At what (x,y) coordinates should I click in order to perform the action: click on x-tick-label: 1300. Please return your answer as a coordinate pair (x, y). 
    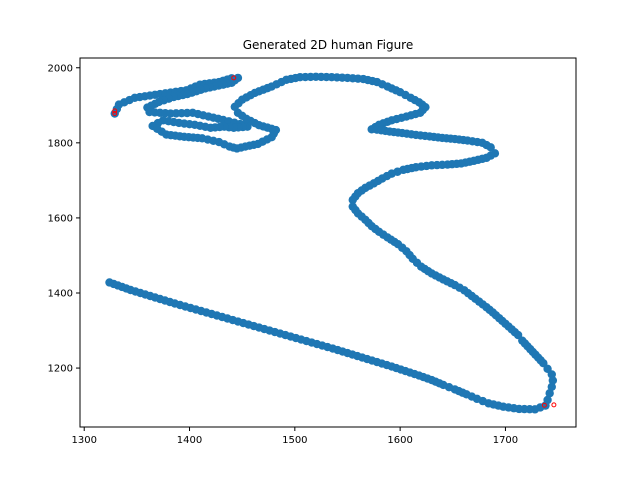
    Looking at the image, I should click on (83, 440).